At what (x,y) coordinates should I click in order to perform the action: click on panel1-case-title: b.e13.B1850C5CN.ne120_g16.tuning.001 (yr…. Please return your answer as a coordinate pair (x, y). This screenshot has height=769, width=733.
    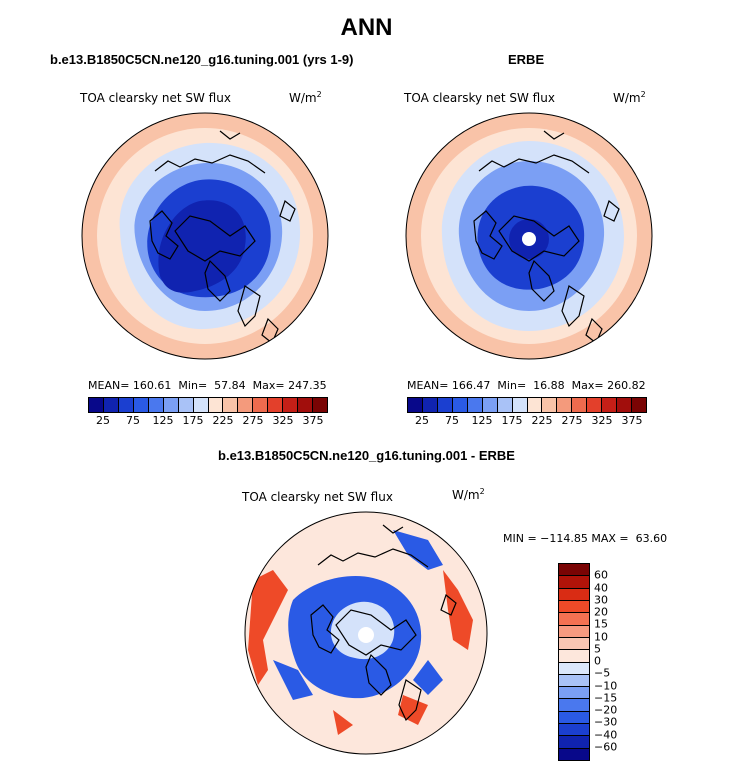
    Looking at the image, I should click on (202, 59).